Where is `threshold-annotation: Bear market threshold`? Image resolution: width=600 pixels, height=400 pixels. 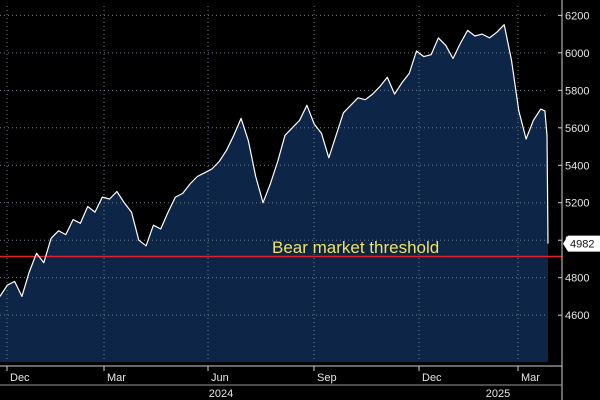 threshold-annotation: Bear market threshold is located at coordinates (355, 247).